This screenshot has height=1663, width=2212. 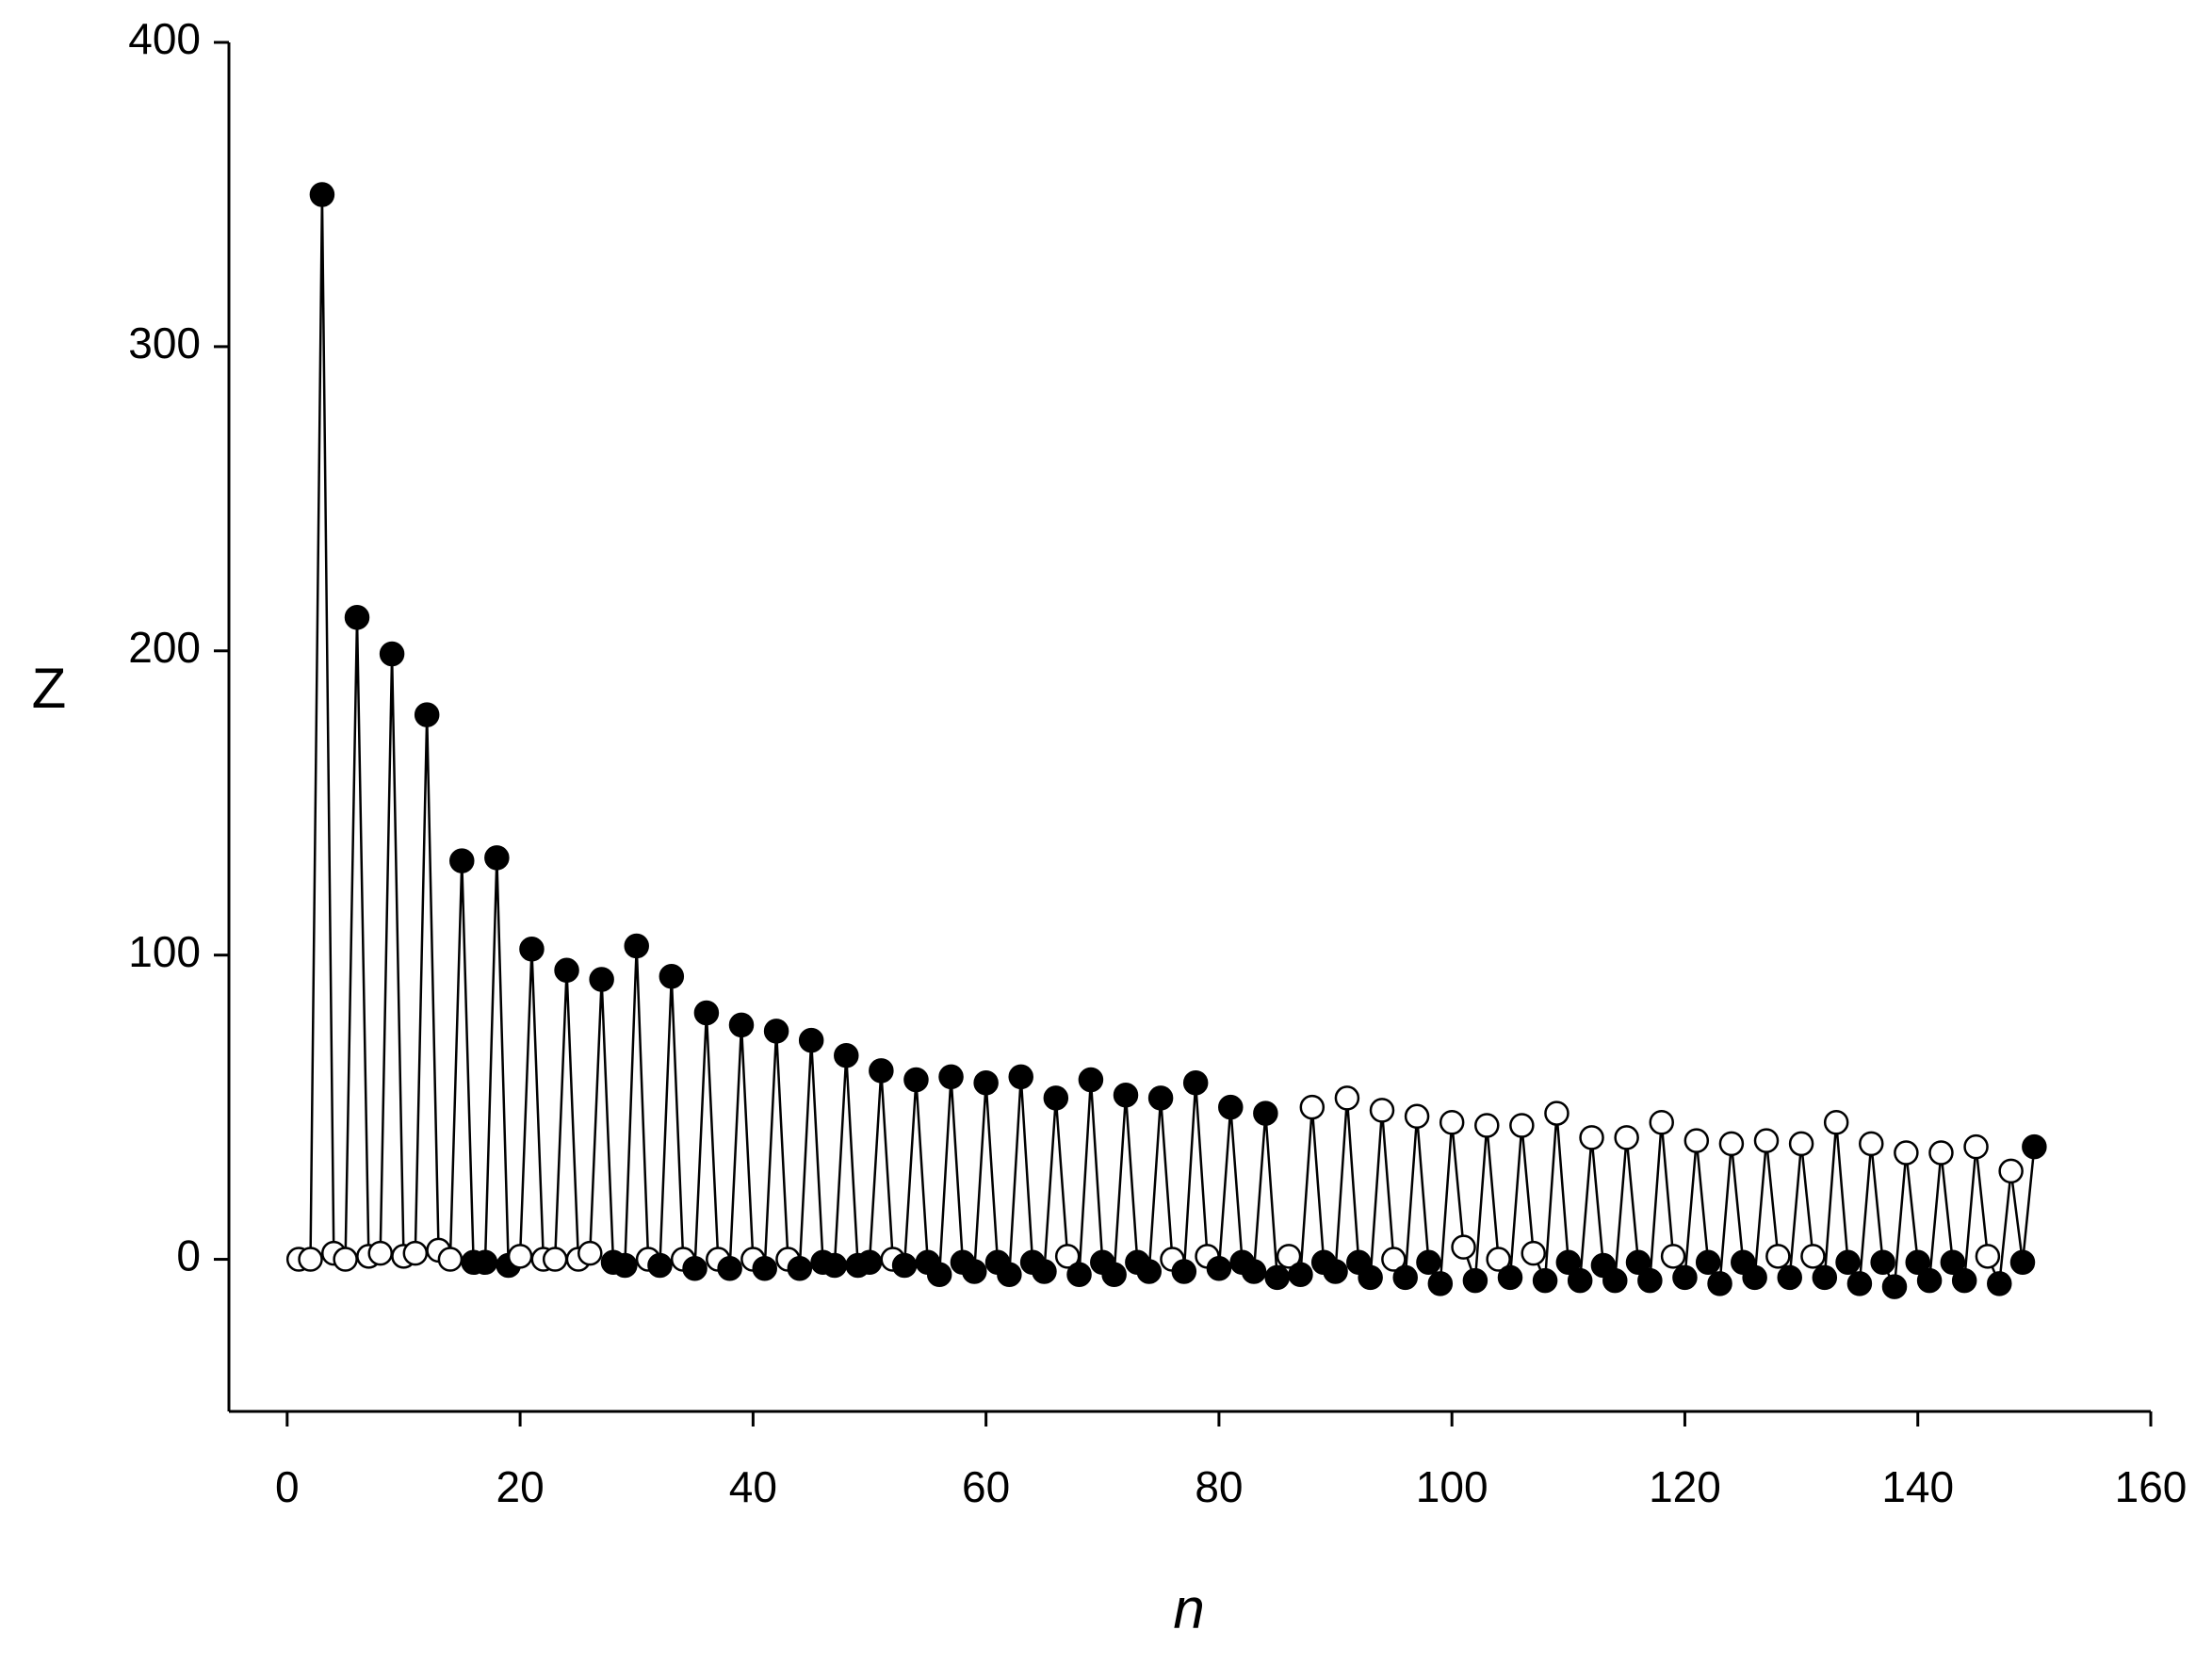 I want to click on y-tick-label: 100, so click(x=164, y=951).